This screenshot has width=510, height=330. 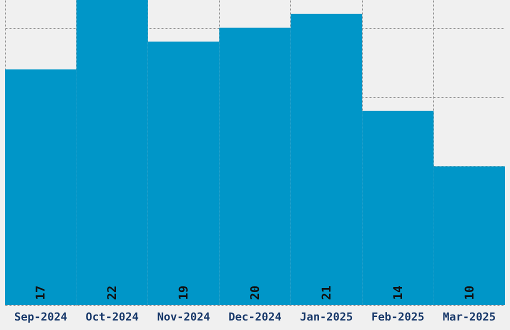 What do you see at coordinates (326, 317) in the screenshot?
I see `x-tick-label: Jan-2025` at bounding box center [326, 317].